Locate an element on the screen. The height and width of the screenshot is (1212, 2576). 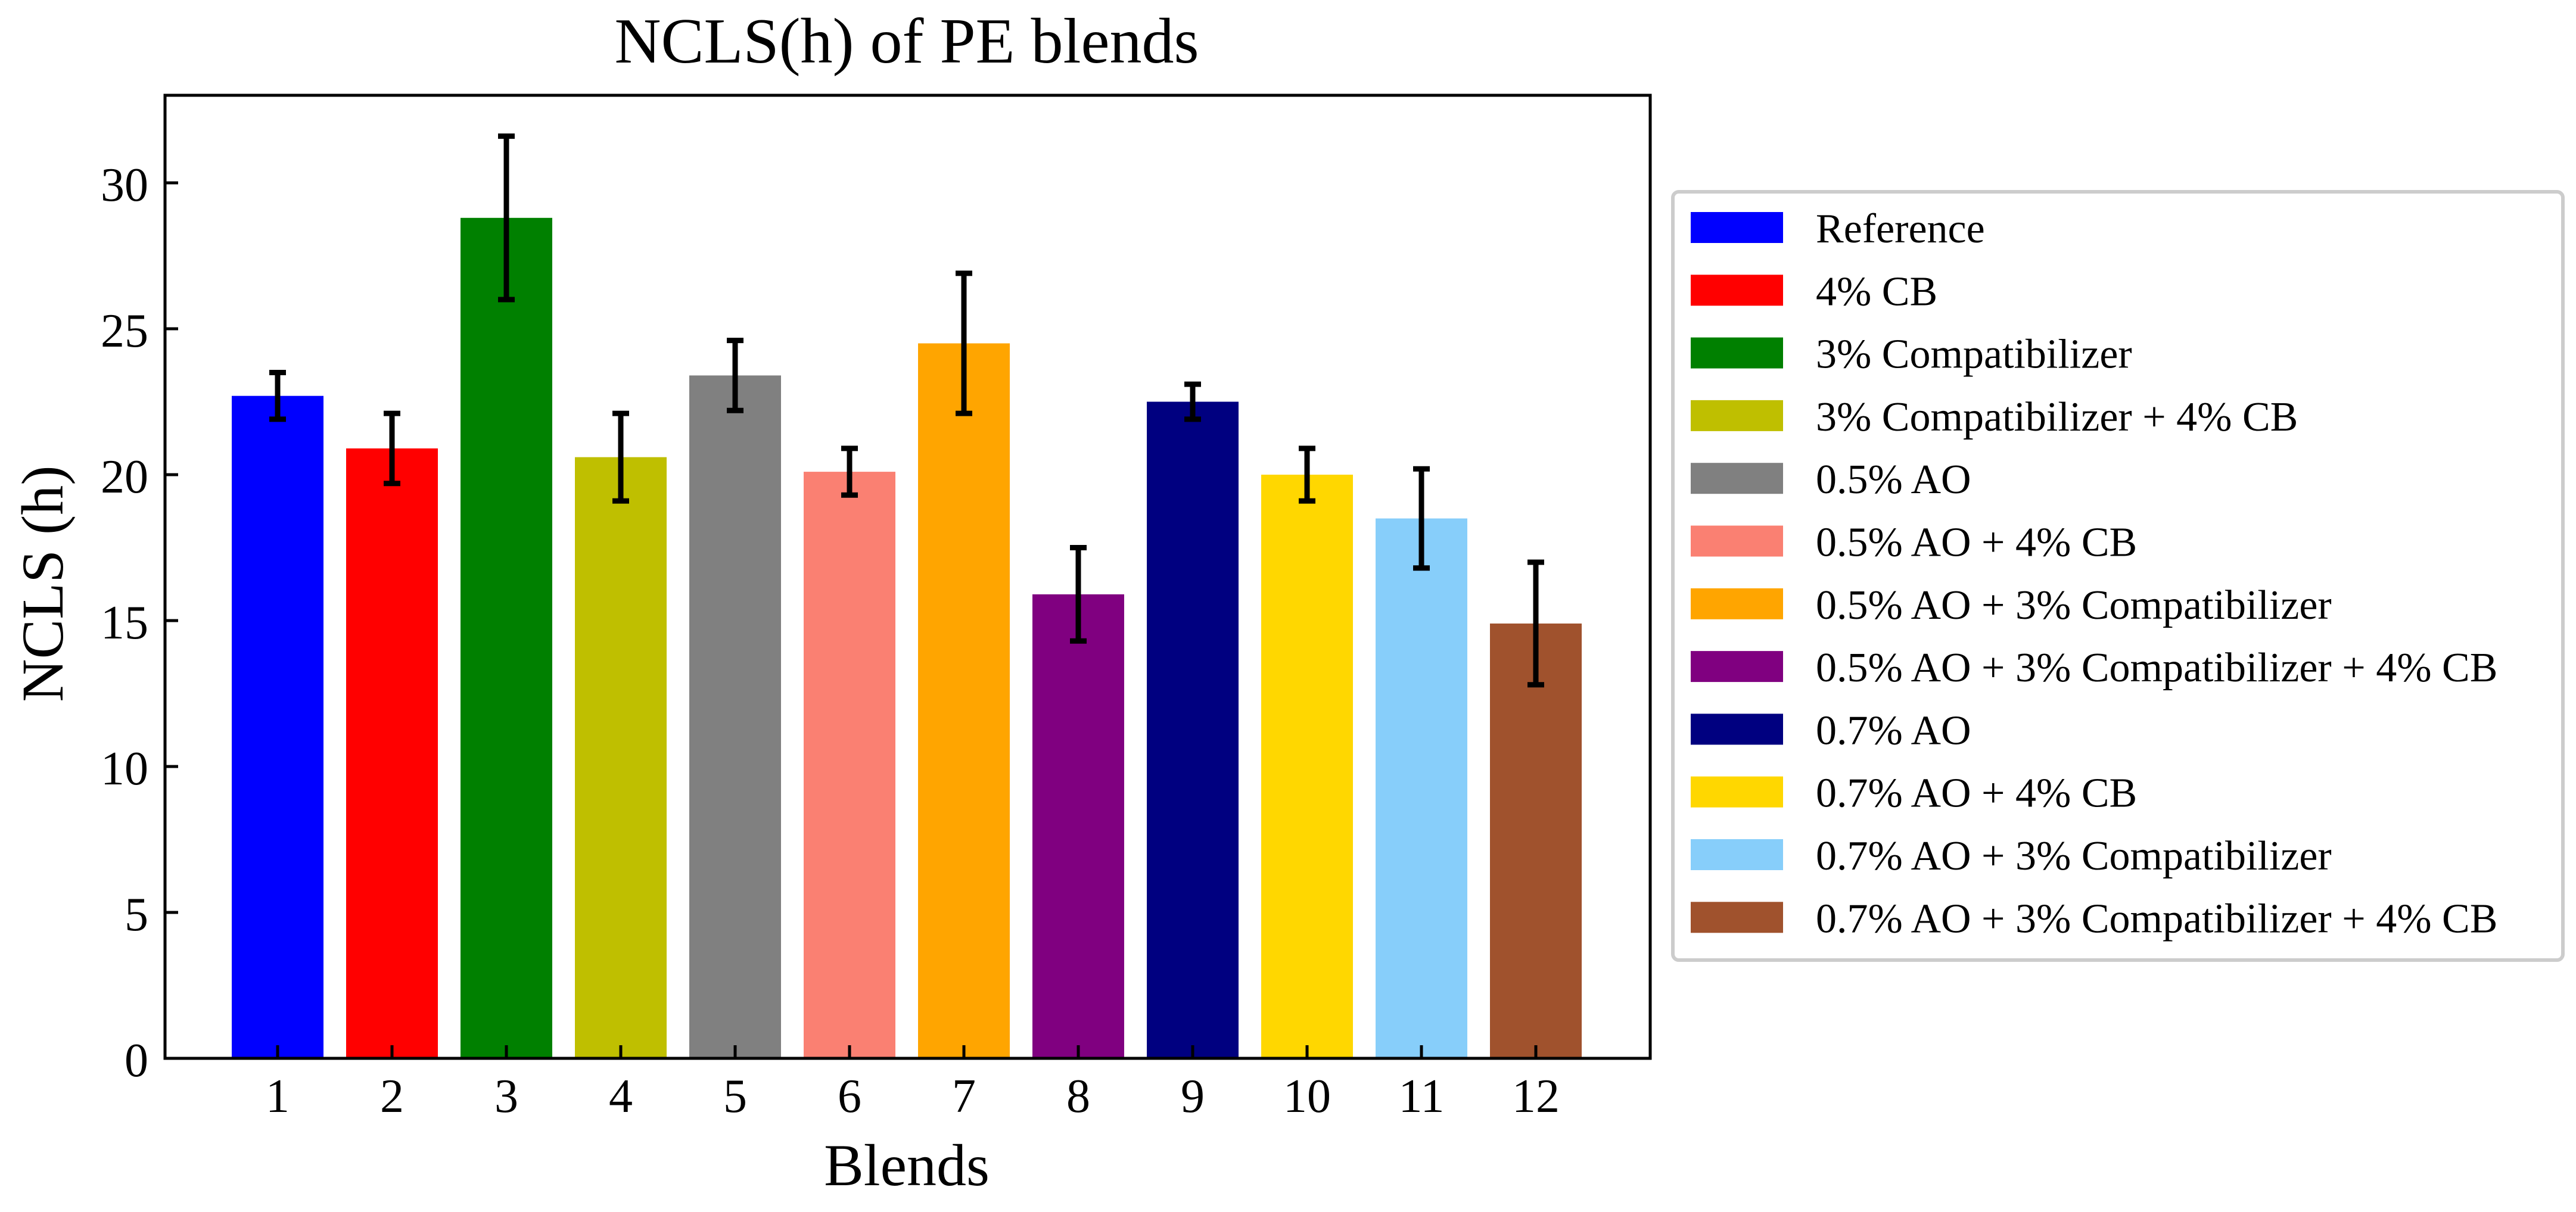
x-tick-label: 11 is located at coordinates (1421, 1096).